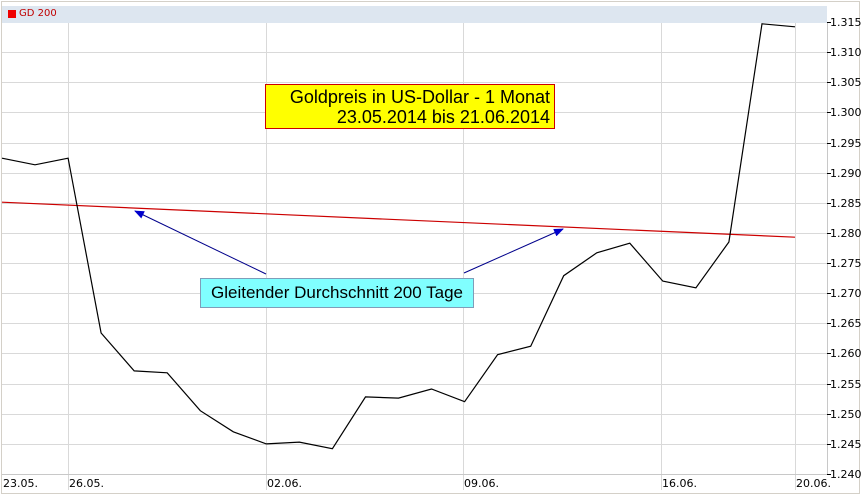 This screenshot has width=861, height=495. What do you see at coordinates (20, 483) in the screenshot?
I see `x-tick-label: 23.05.` at bounding box center [20, 483].